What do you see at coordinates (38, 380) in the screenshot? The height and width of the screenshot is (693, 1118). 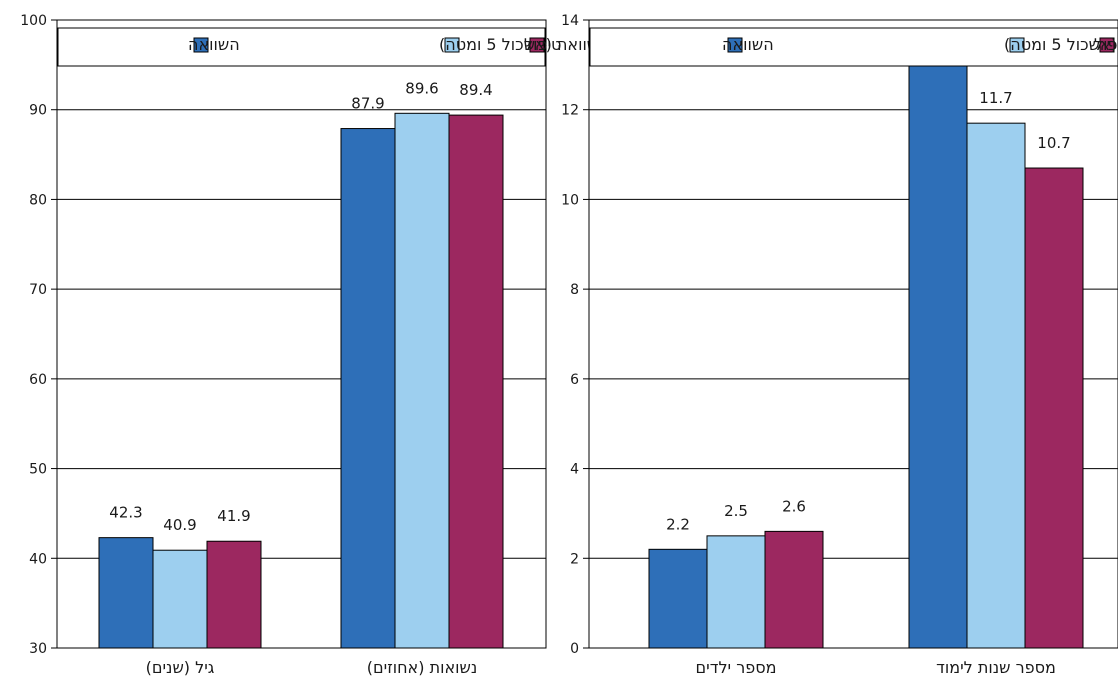 I see `y-tick-label: 60` at bounding box center [38, 380].